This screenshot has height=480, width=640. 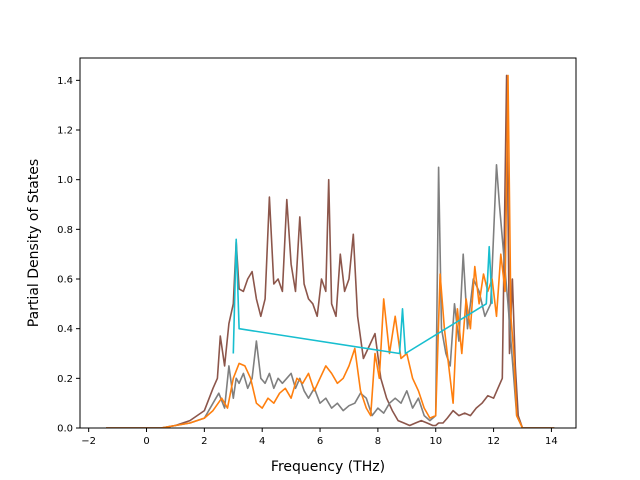 I want to click on x-tick-label: 2, so click(x=204, y=441).